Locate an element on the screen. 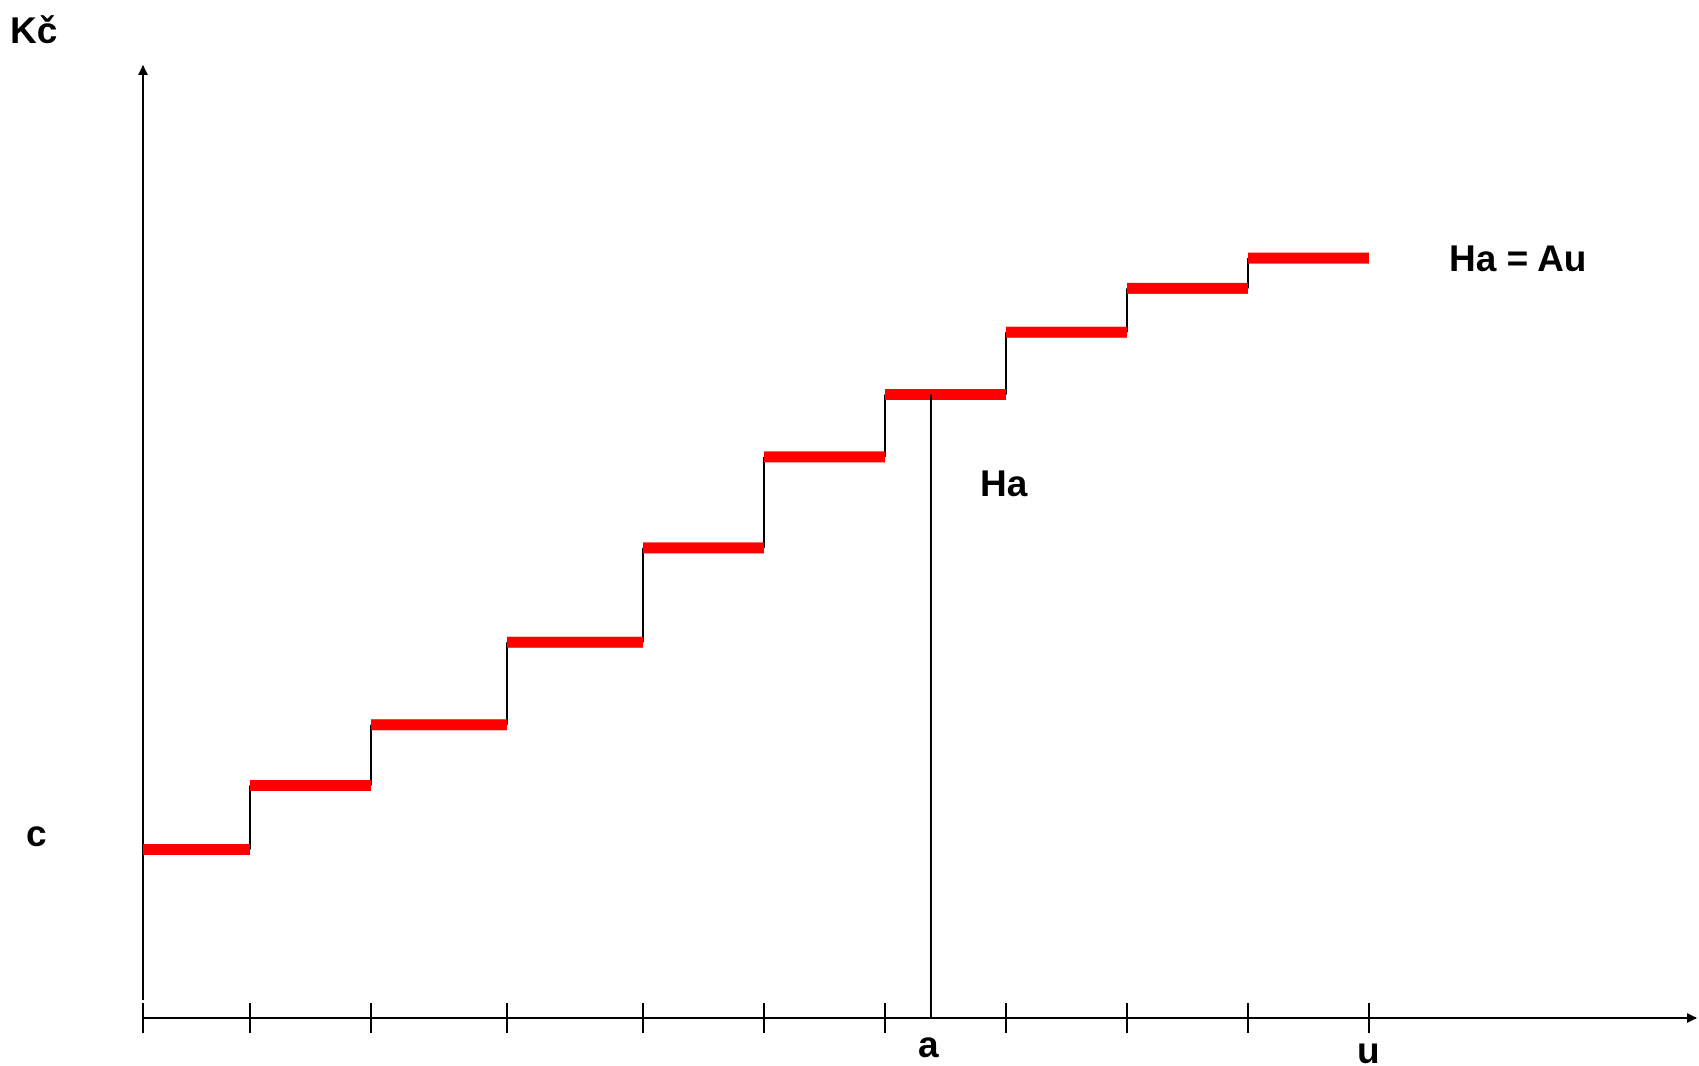 The height and width of the screenshot is (1066, 1699). a-label: a is located at coordinates (928, 1044).